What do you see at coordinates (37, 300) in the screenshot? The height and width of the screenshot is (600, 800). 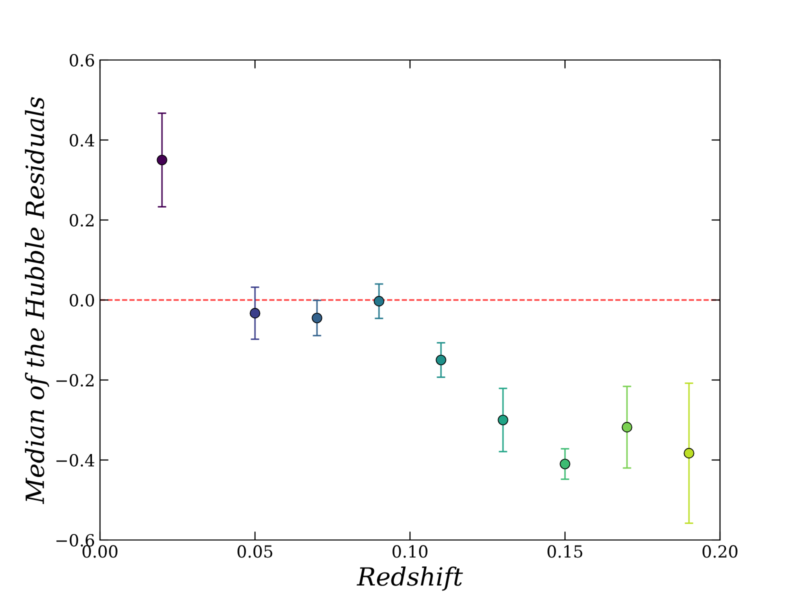 I see `y-axis-title: Median of the Hubble Residuals` at bounding box center [37, 300].